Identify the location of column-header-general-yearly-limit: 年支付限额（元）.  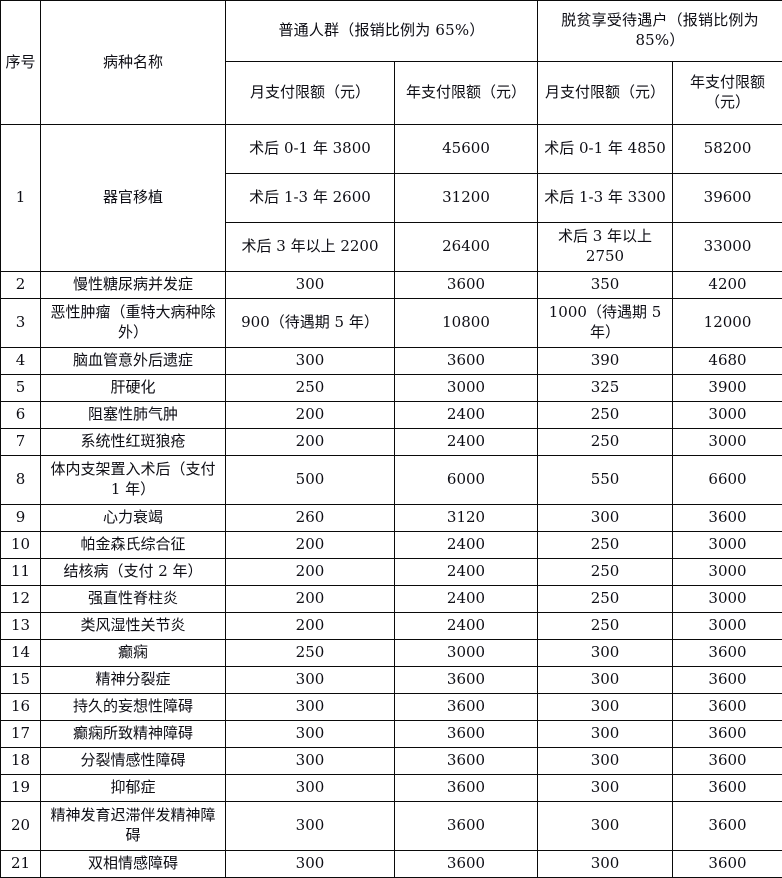
(466, 93).